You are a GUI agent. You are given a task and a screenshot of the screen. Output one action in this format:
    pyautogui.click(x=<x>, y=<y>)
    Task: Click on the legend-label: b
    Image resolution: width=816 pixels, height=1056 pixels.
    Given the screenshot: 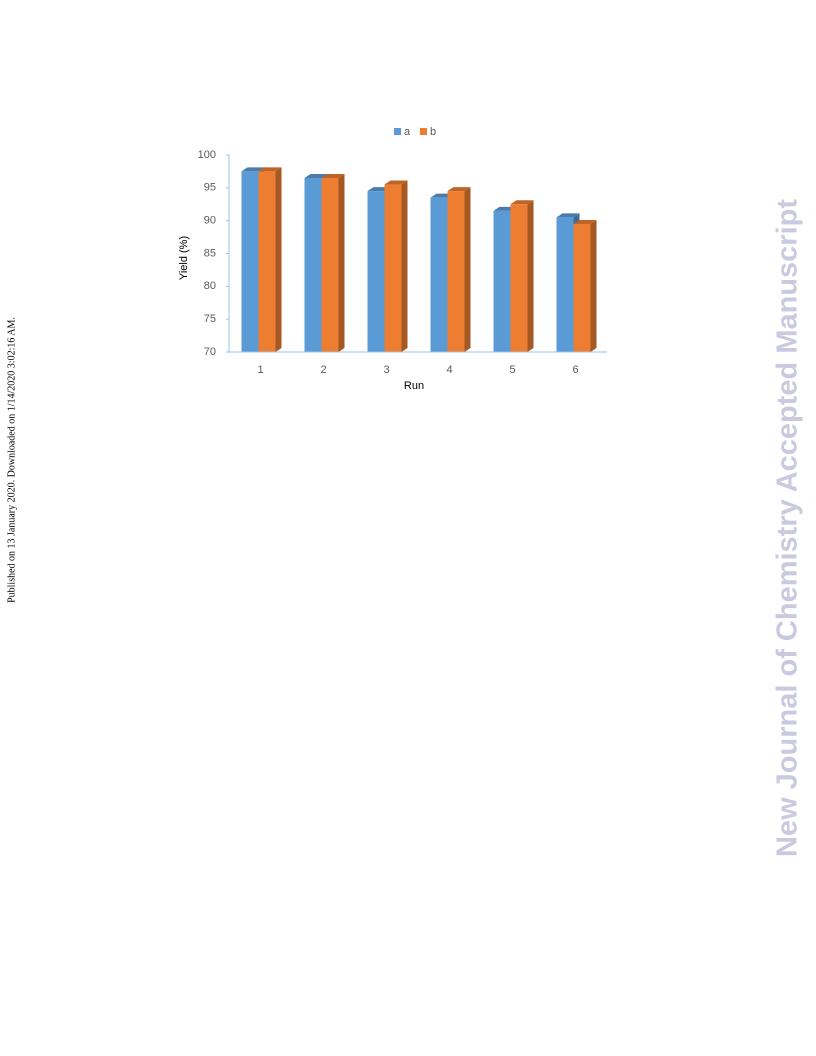 What is the action you would take?
    pyautogui.click(x=433, y=132)
    